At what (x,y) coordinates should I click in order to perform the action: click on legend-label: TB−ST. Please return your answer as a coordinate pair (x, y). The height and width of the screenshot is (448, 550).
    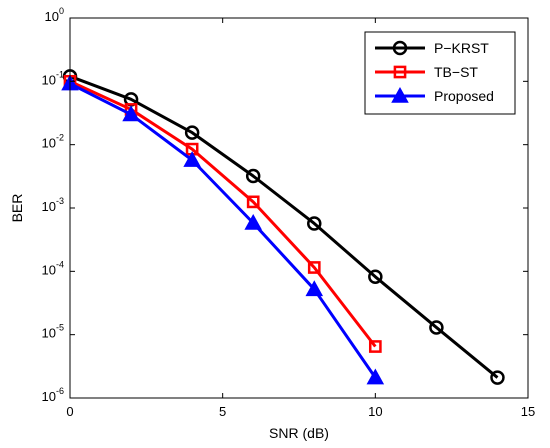
    Looking at the image, I should click on (456, 72).